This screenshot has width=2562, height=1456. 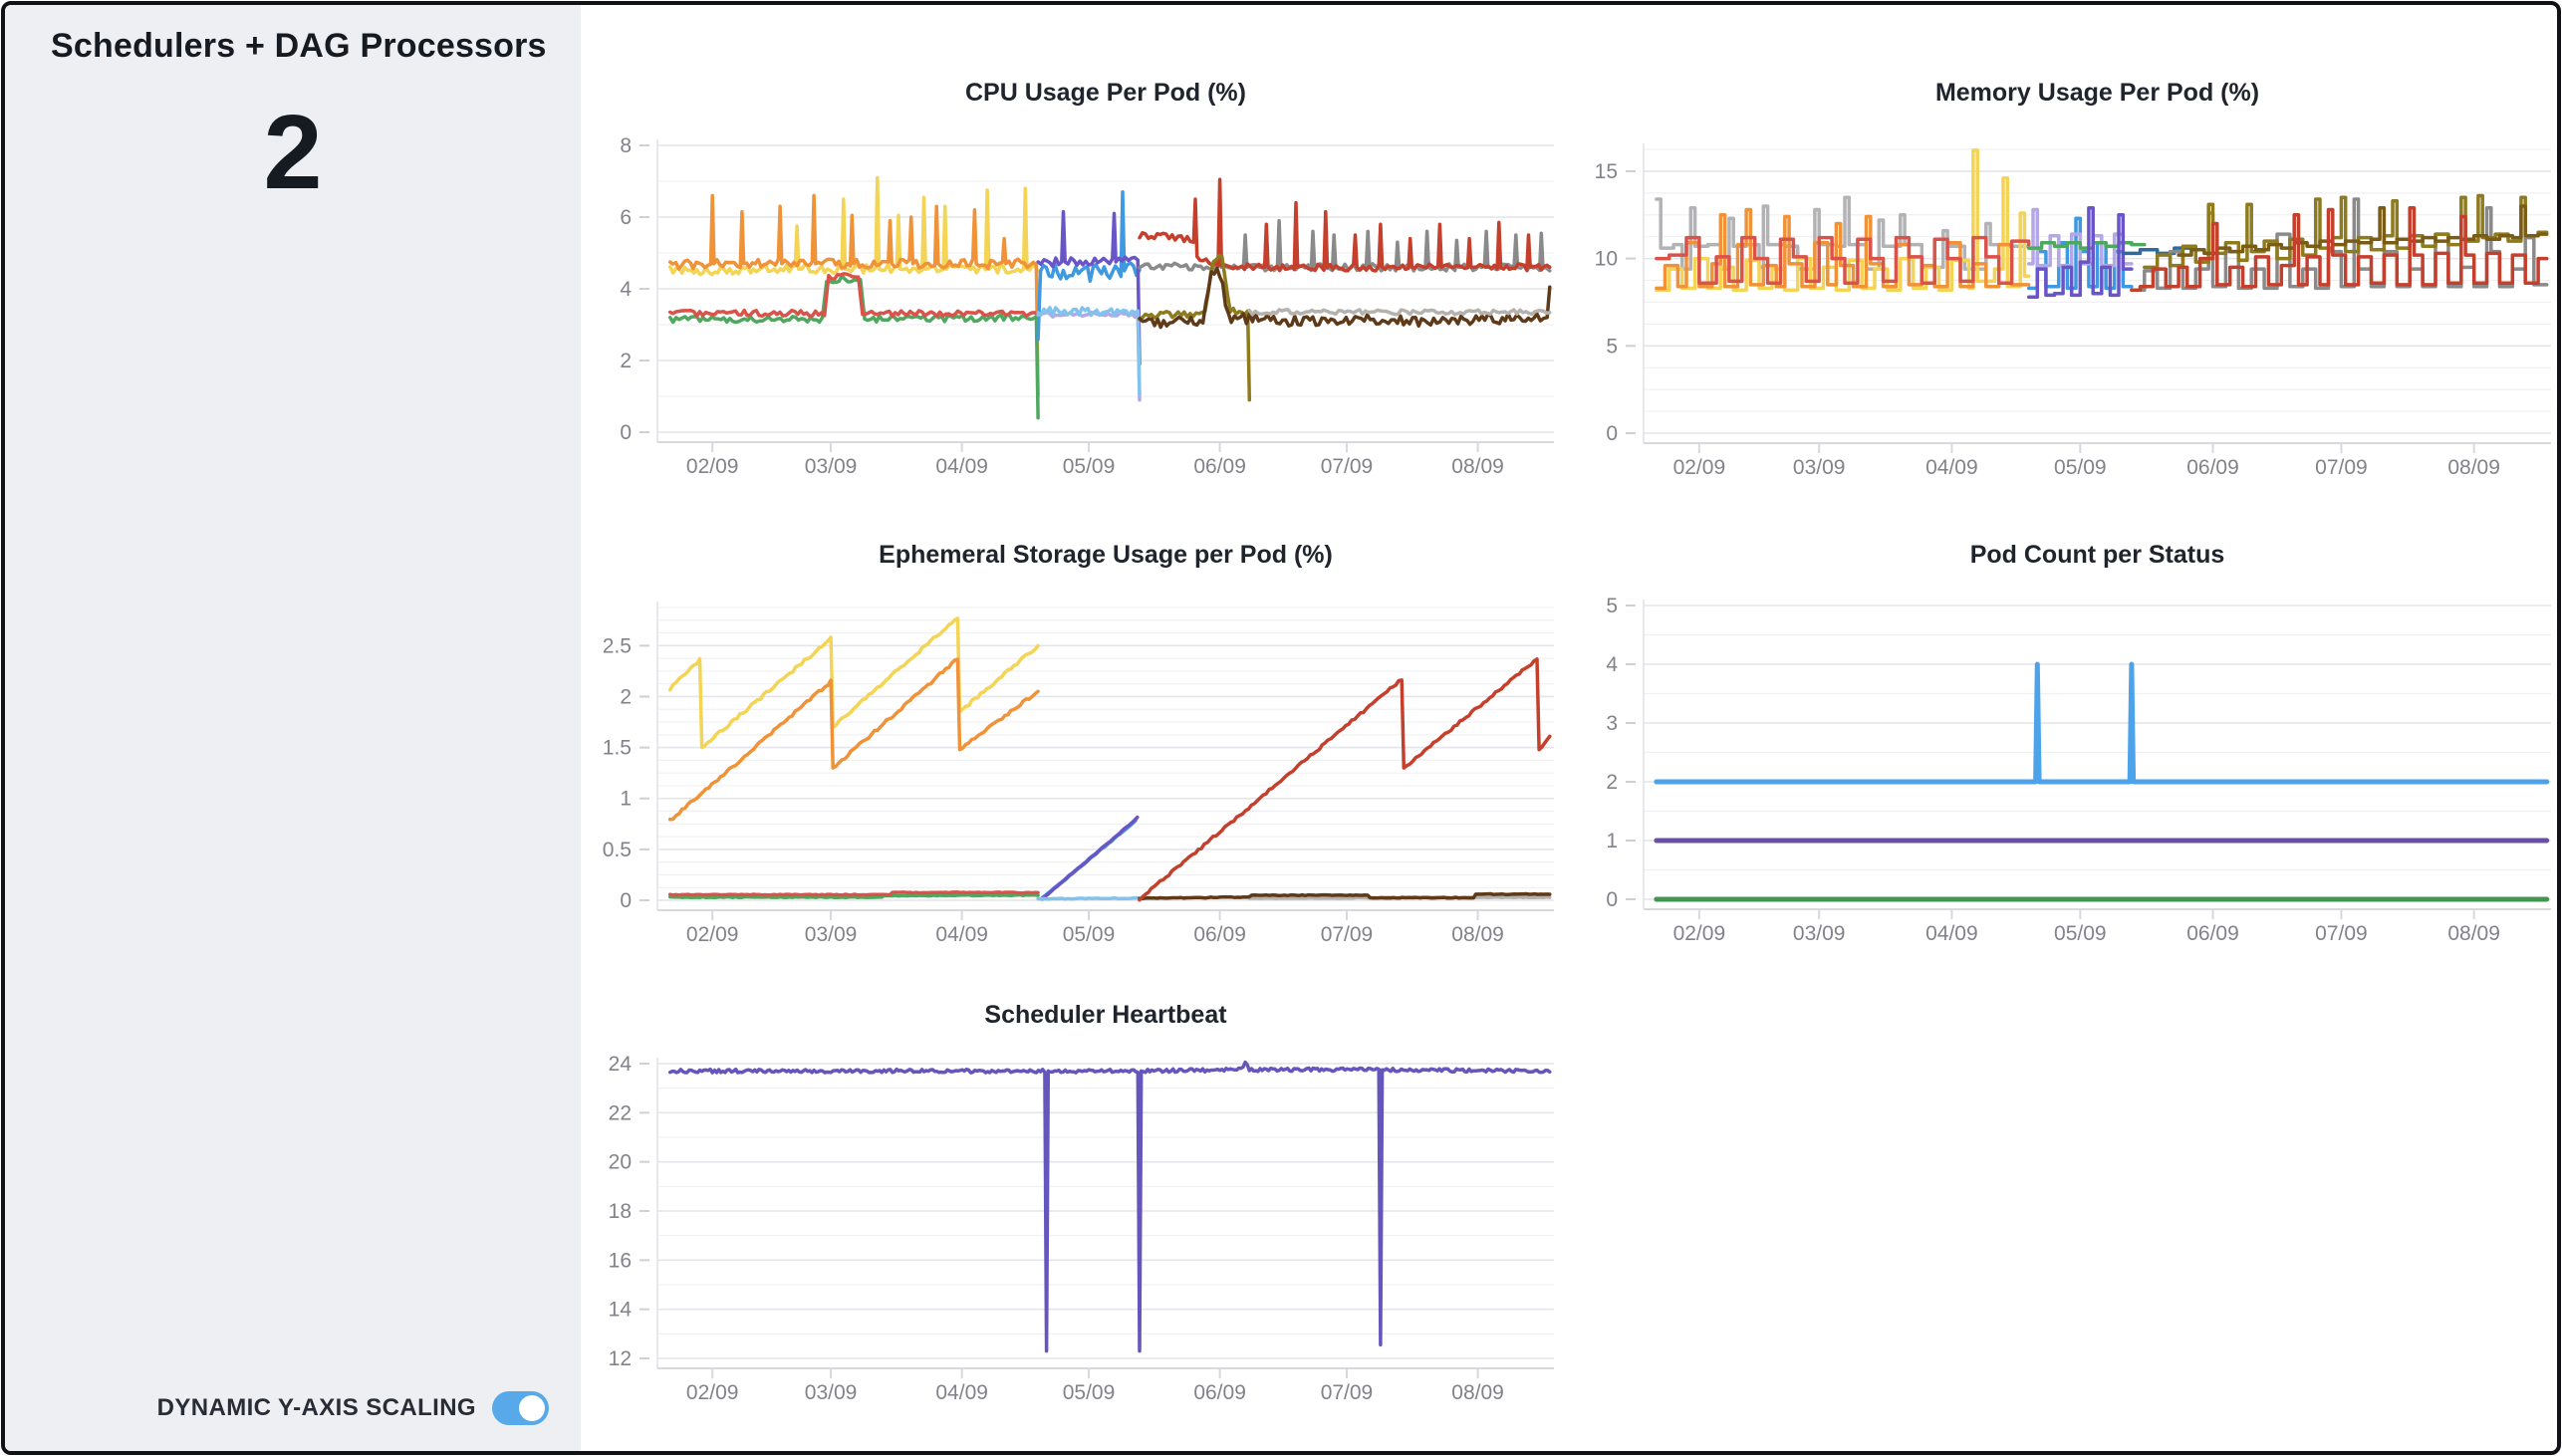 I want to click on series-pod-purple, so click(x=2080, y=252).